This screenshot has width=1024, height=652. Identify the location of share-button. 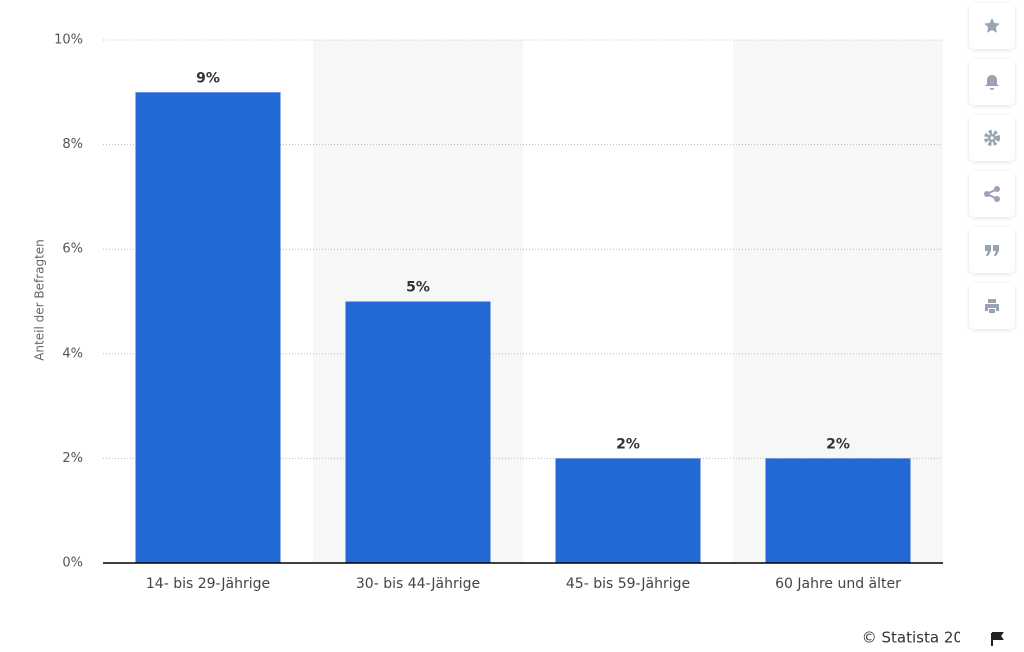
(992, 194).